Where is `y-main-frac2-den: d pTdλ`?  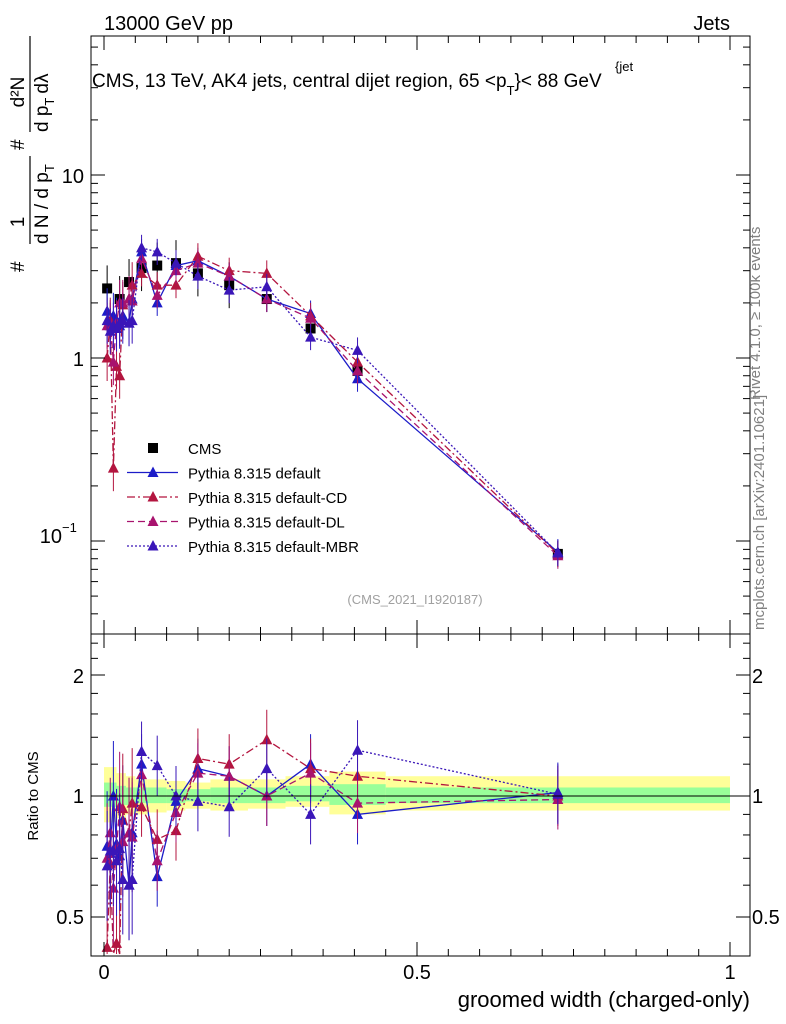
y-main-frac2-den: d pTdλ is located at coordinates (44, 102).